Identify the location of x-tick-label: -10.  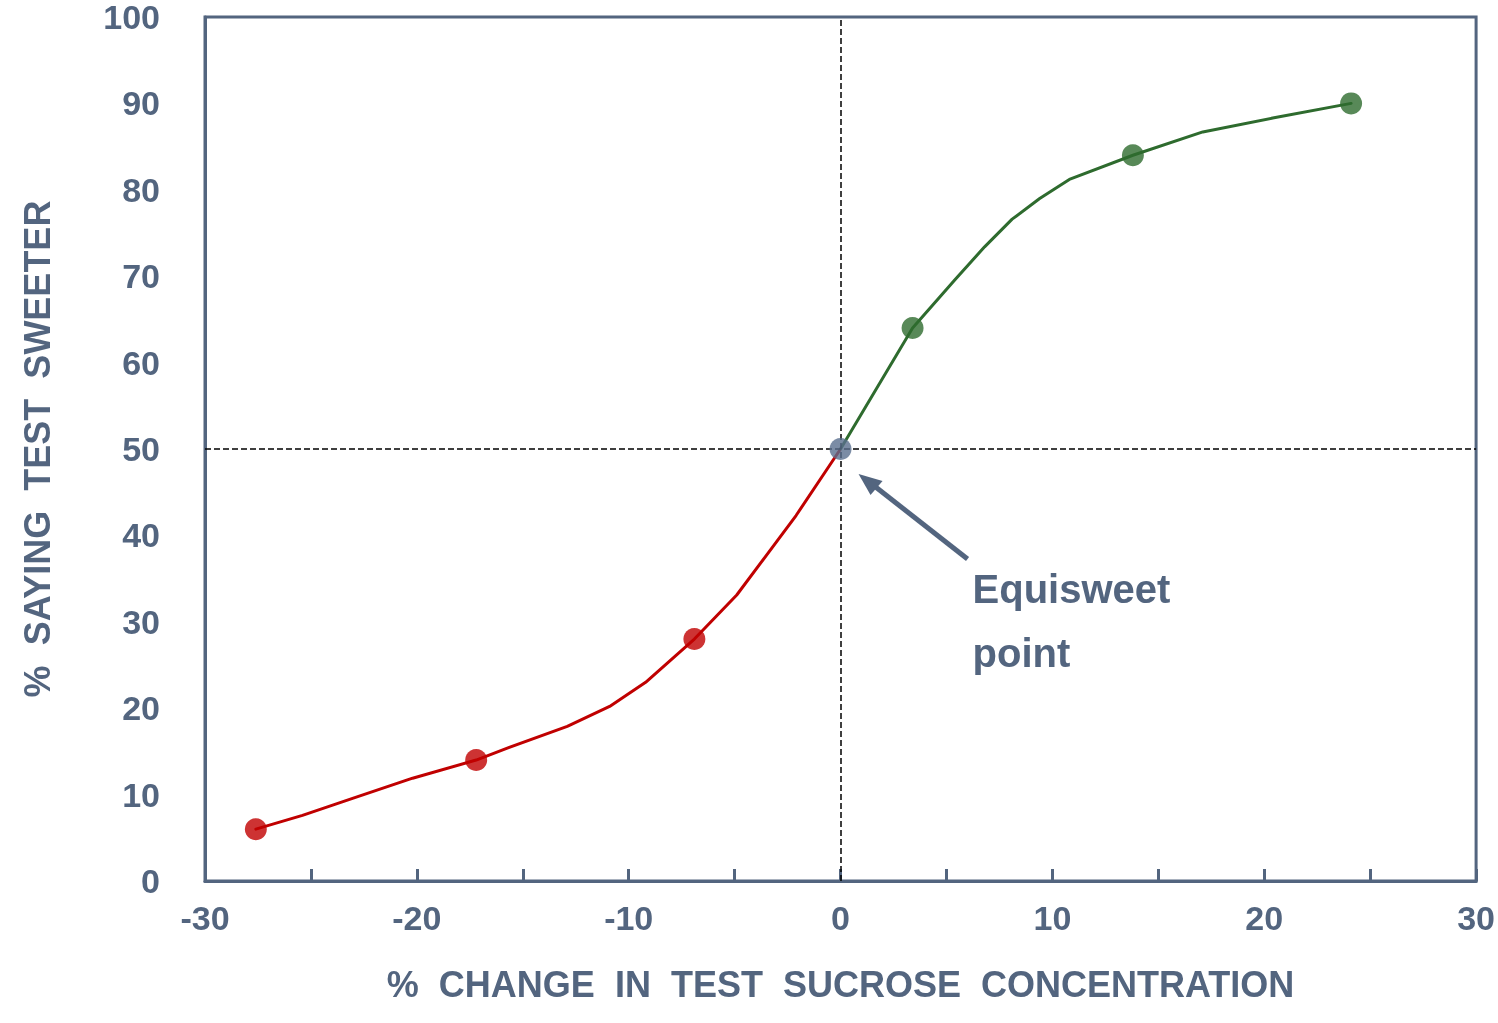
(629, 918).